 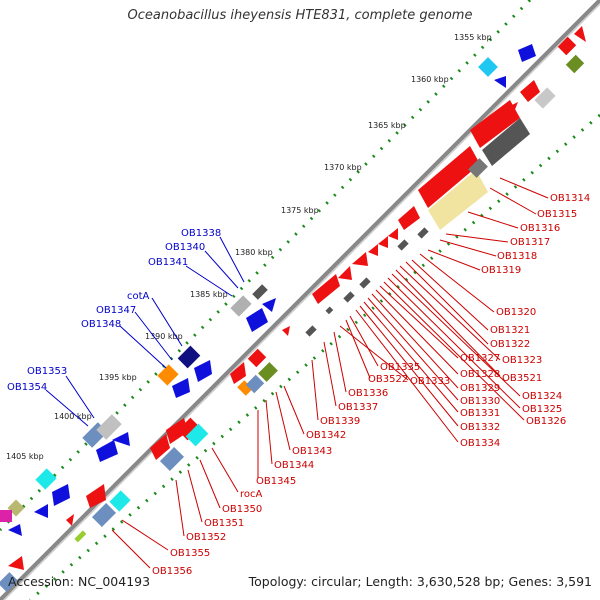 I want to click on gene-label-forward: OB1341, so click(x=168, y=262).